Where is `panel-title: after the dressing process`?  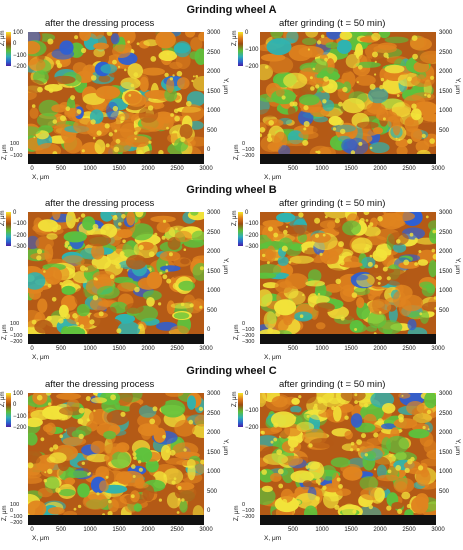 panel-title: after the dressing process is located at coordinates (100, 384).